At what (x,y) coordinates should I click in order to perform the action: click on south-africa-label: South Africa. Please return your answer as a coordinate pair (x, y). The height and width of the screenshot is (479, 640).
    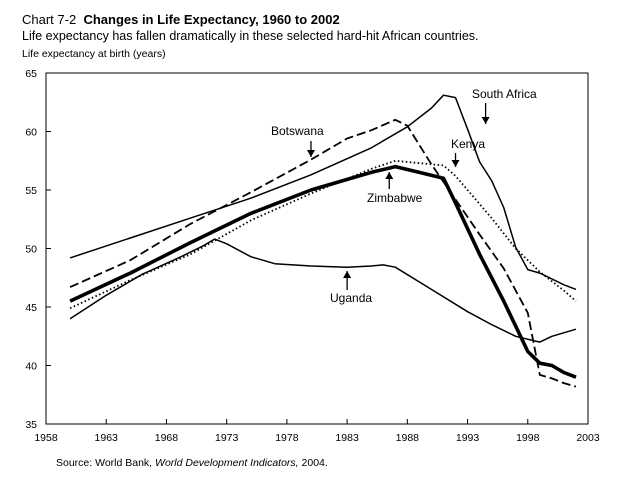
    Looking at the image, I should click on (504, 94).